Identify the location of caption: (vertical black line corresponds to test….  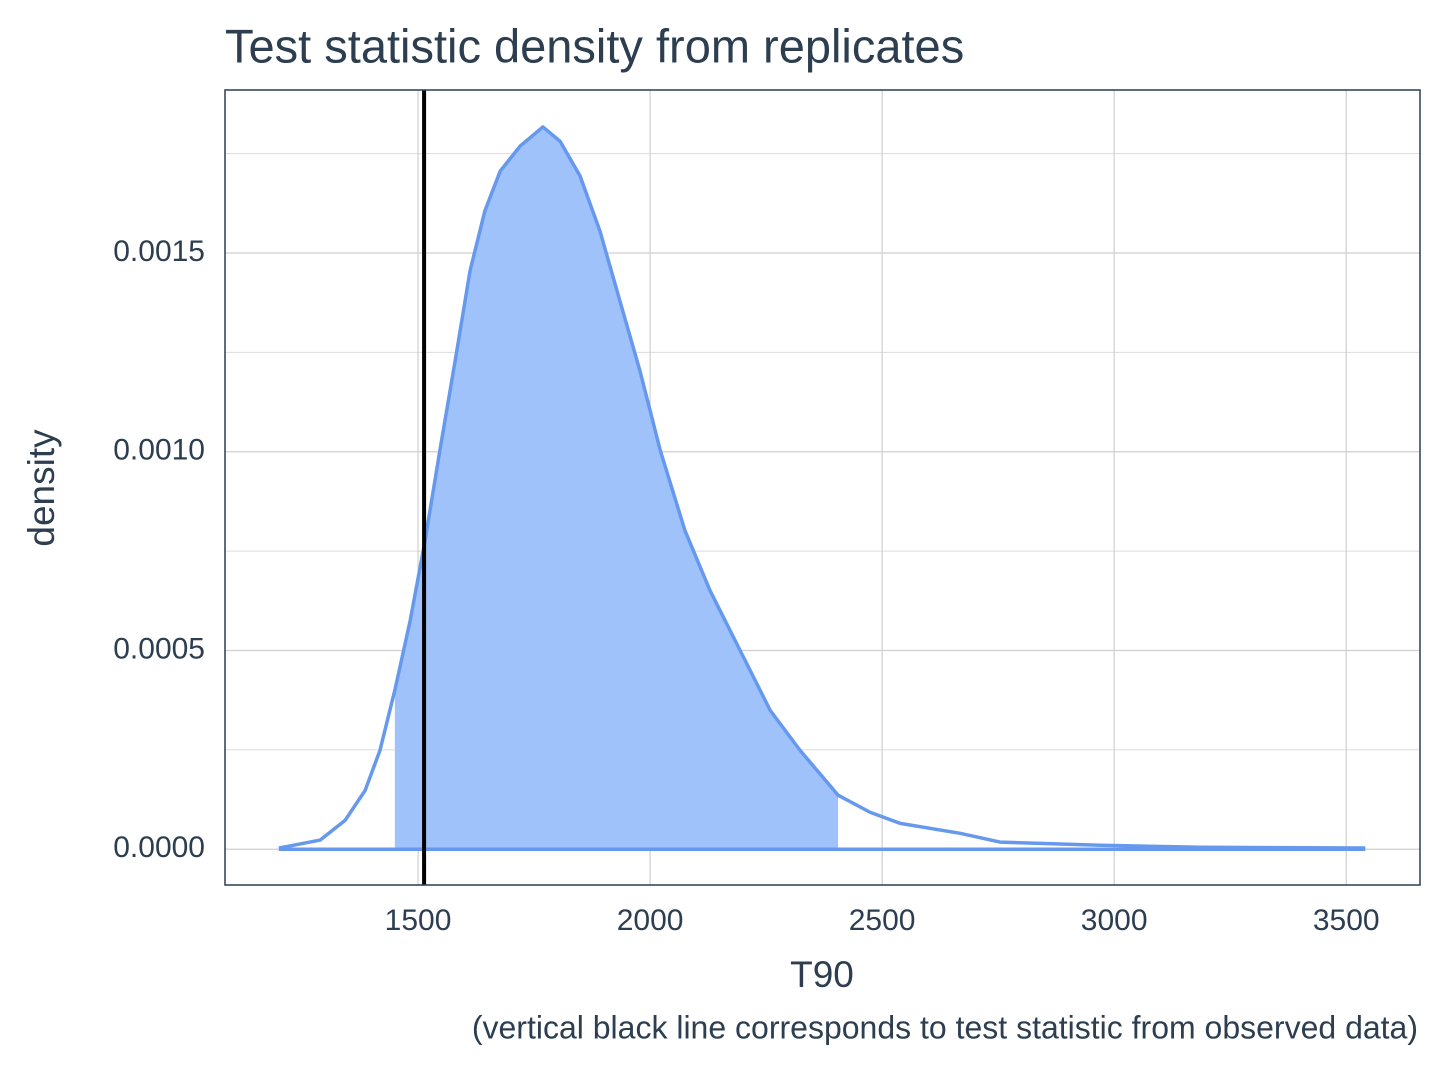
(945, 1027).